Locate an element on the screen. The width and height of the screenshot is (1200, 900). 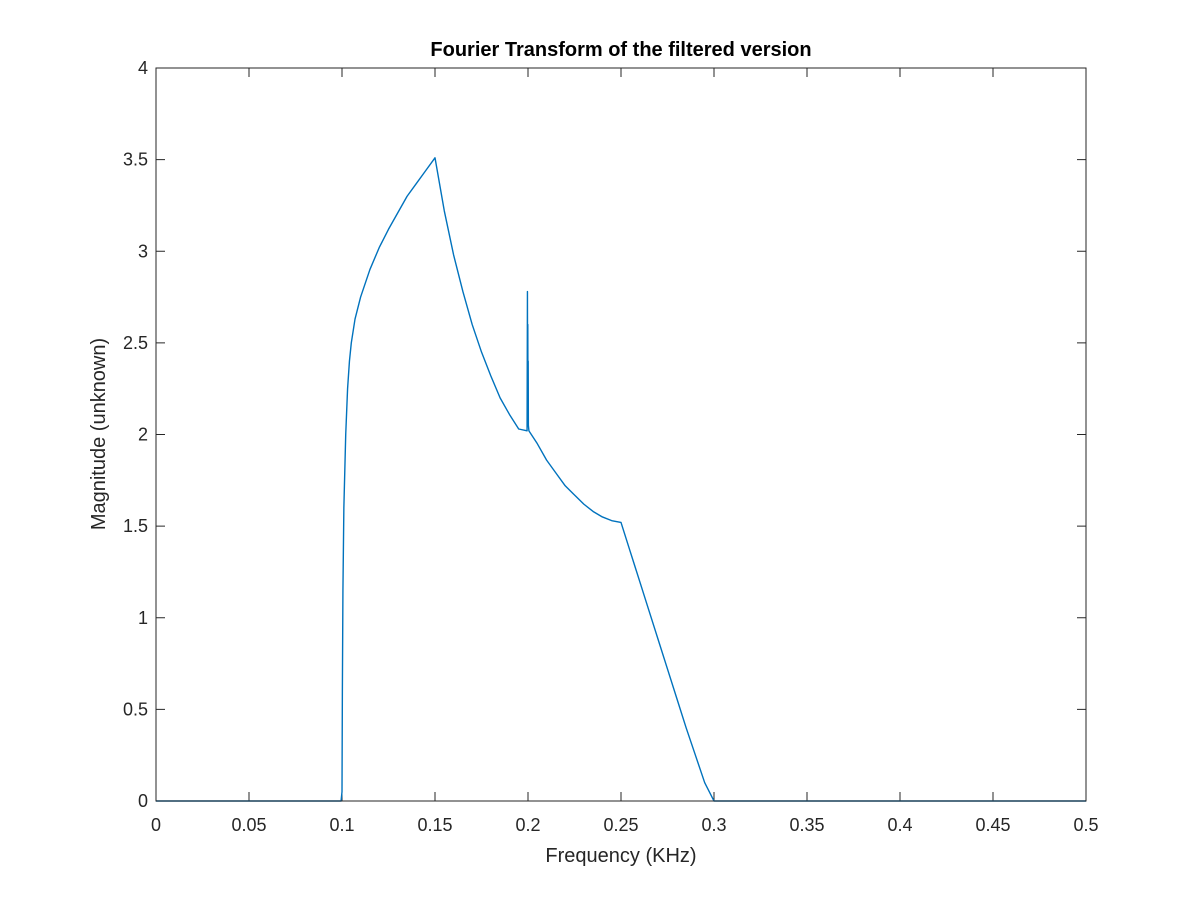
x-tick-label: 0.15 is located at coordinates (434, 825).